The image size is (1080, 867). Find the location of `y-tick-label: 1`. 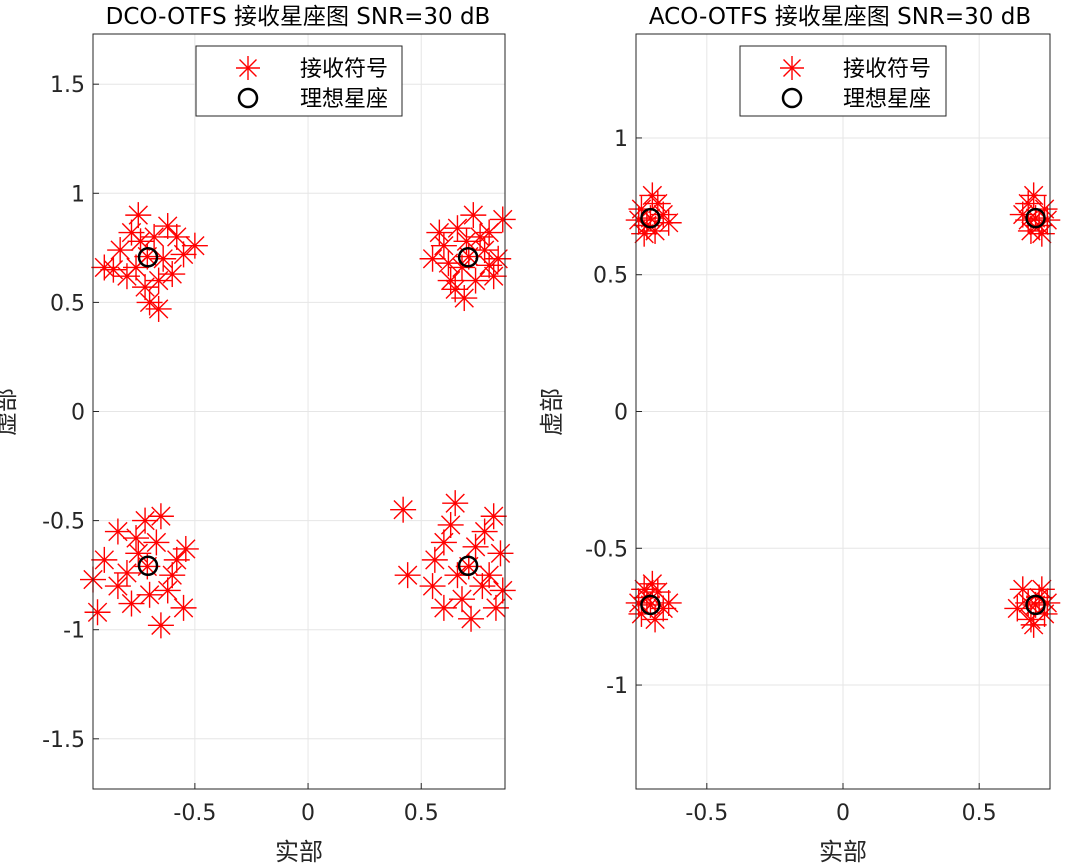

y-tick-label: 1 is located at coordinates (78, 194).